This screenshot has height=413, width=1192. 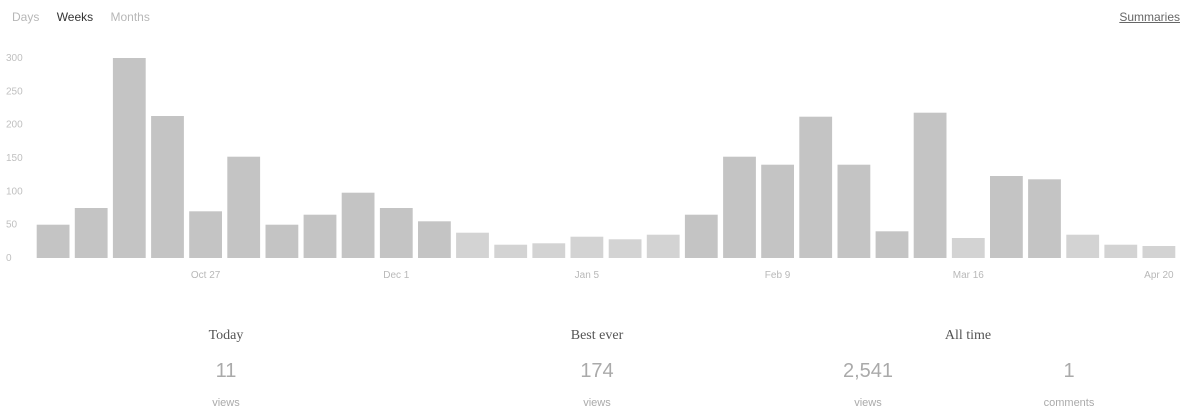 What do you see at coordinates (597, 371) in the screenshot?
I see `best-ever-value: 174` at bounding box center [597, 371].